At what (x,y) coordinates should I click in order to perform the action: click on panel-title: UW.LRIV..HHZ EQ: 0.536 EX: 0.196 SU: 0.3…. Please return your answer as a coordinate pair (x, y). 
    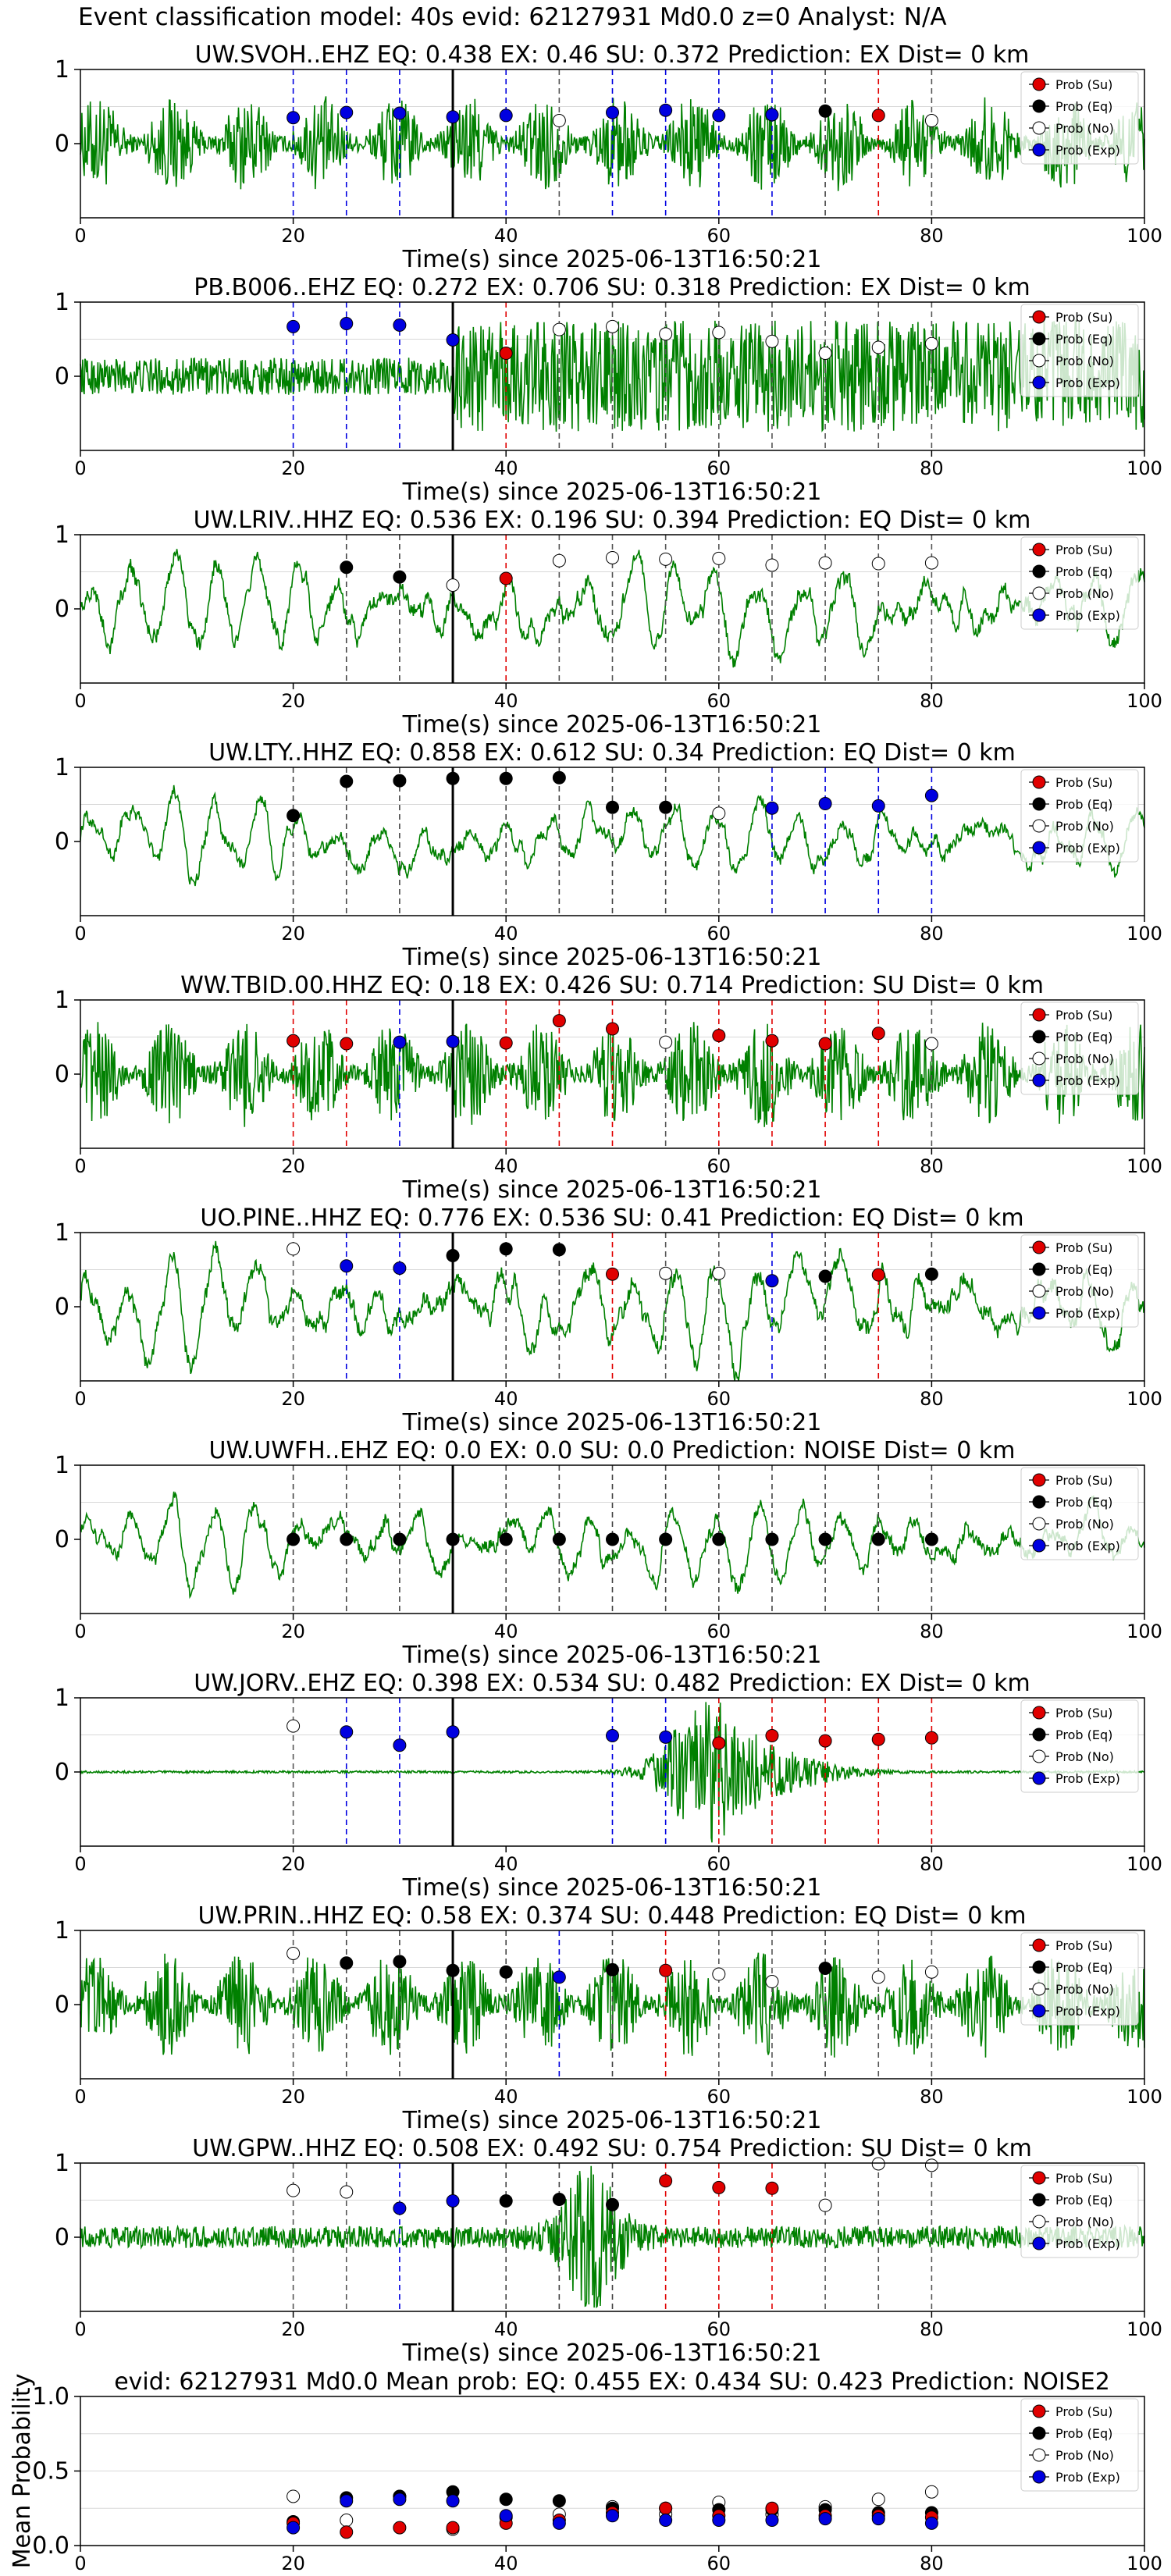
    Looking at the image, I should click on (612, 520).